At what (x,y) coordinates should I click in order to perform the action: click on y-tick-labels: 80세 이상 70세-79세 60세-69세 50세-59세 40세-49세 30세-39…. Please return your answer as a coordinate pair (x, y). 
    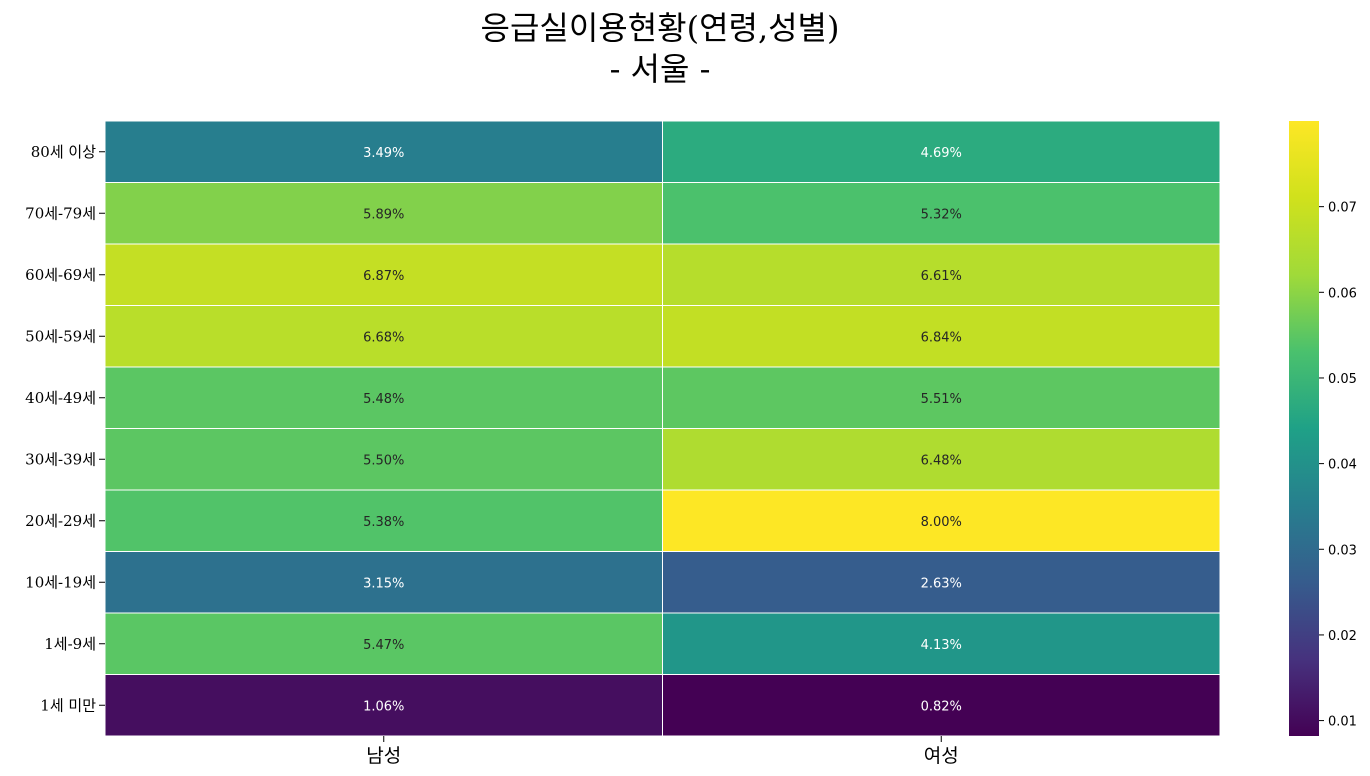
    Looking at the image, I should click on (65, 428).